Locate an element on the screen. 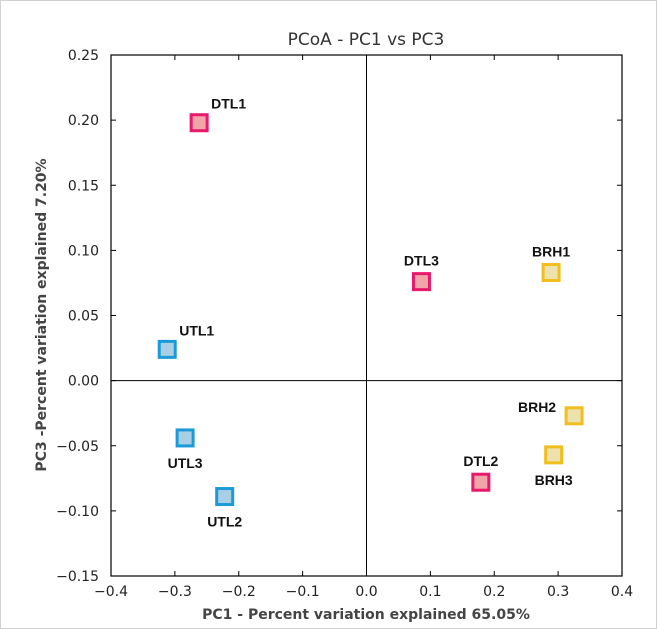  point-brh1 is located at coordinates (551, 273).